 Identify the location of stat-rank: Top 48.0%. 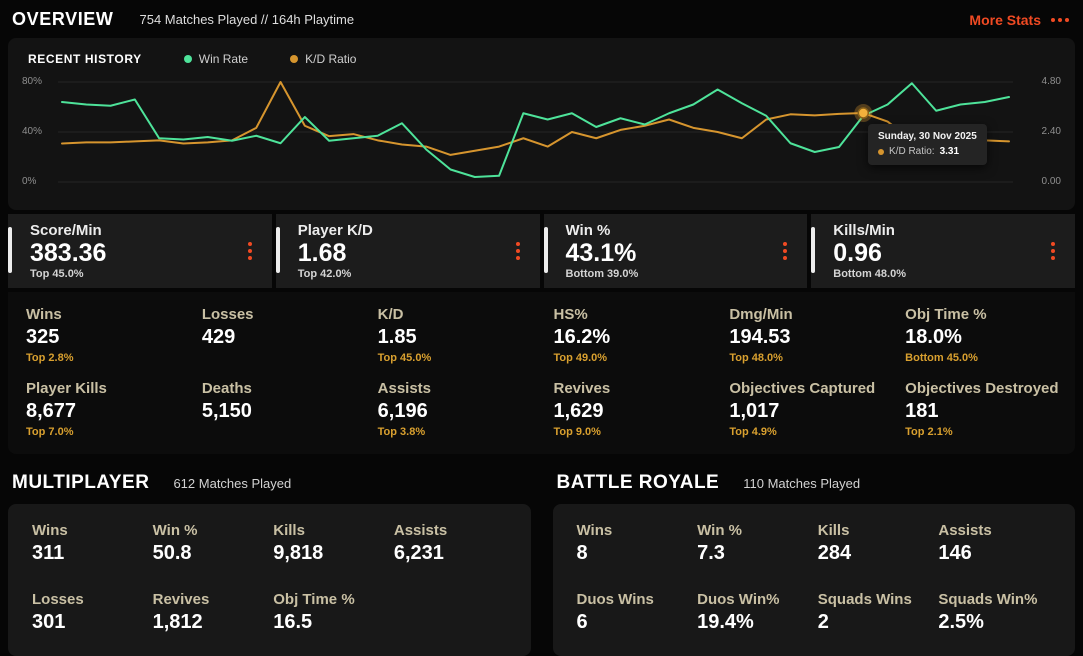
(756, 358).